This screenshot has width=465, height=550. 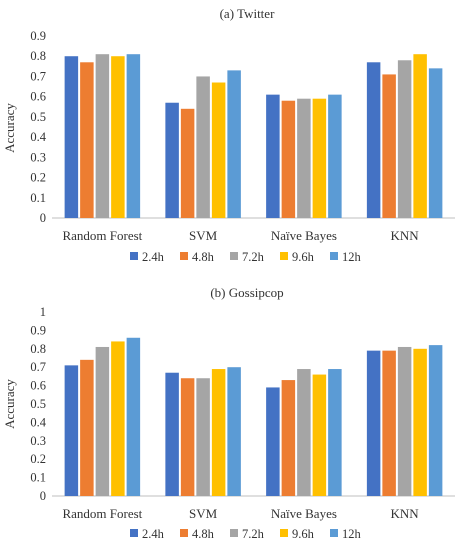 I want to click on chart-title: (a) Twitter, so click(x=247, y=13).